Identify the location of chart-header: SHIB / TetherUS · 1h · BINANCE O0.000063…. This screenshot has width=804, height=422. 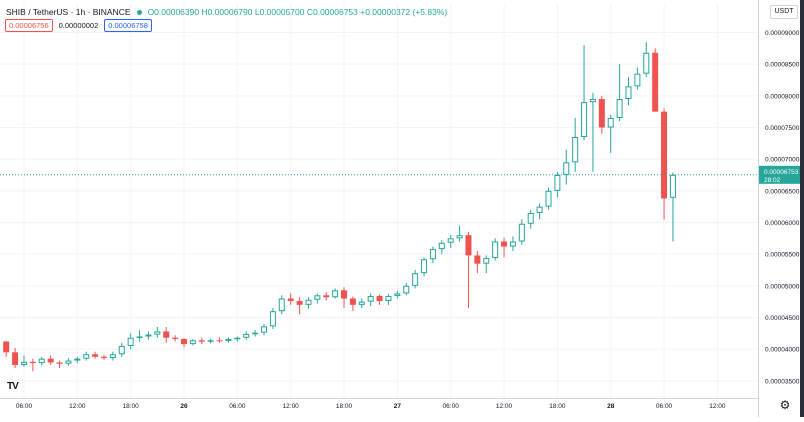
(226, 12).